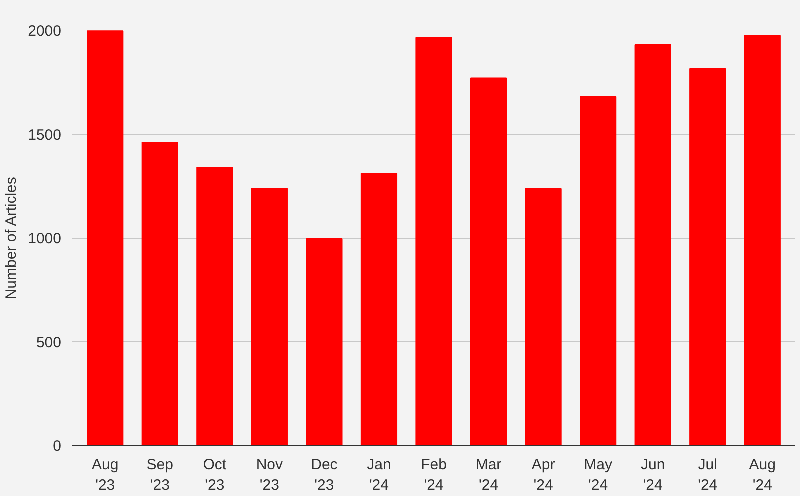 The height and width of the screenshot is (496, 800). I want to click on y-tick-label: 500, so click(49, 343).